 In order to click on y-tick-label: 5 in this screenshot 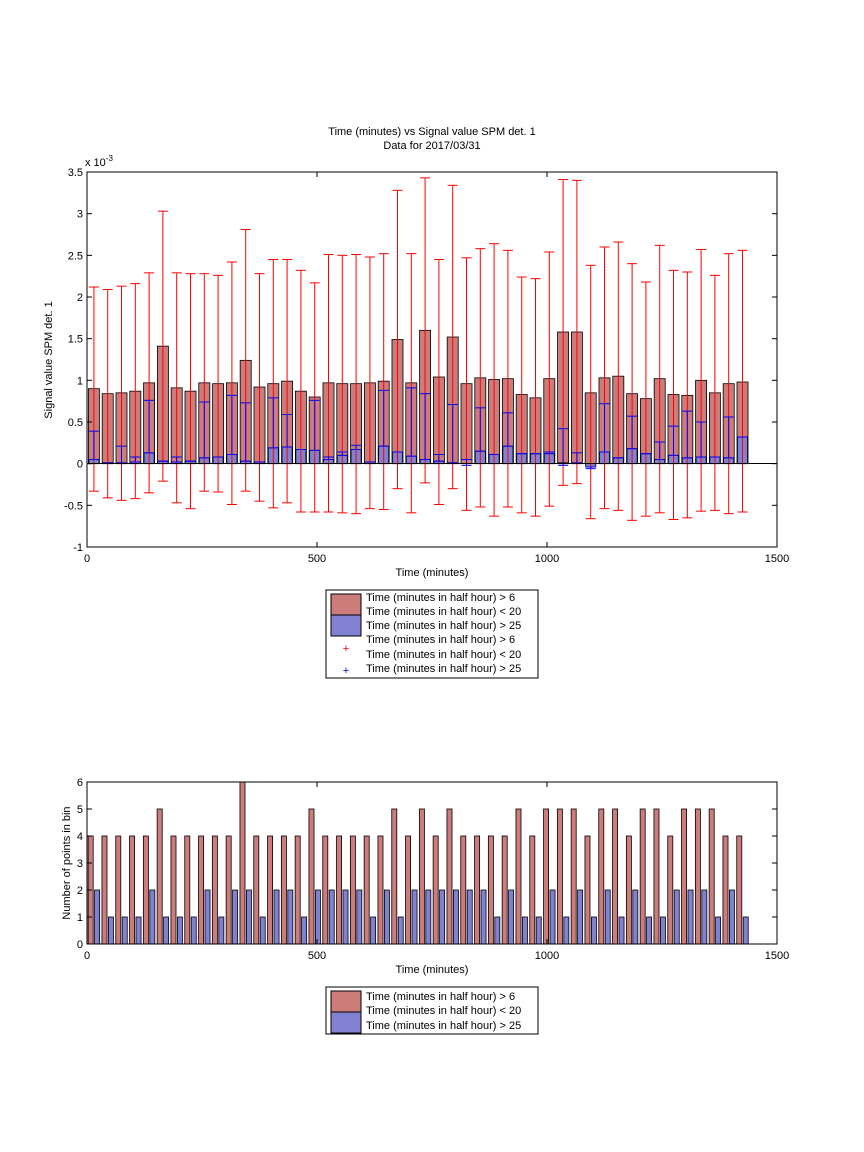, I will do `click(80, 810)`.